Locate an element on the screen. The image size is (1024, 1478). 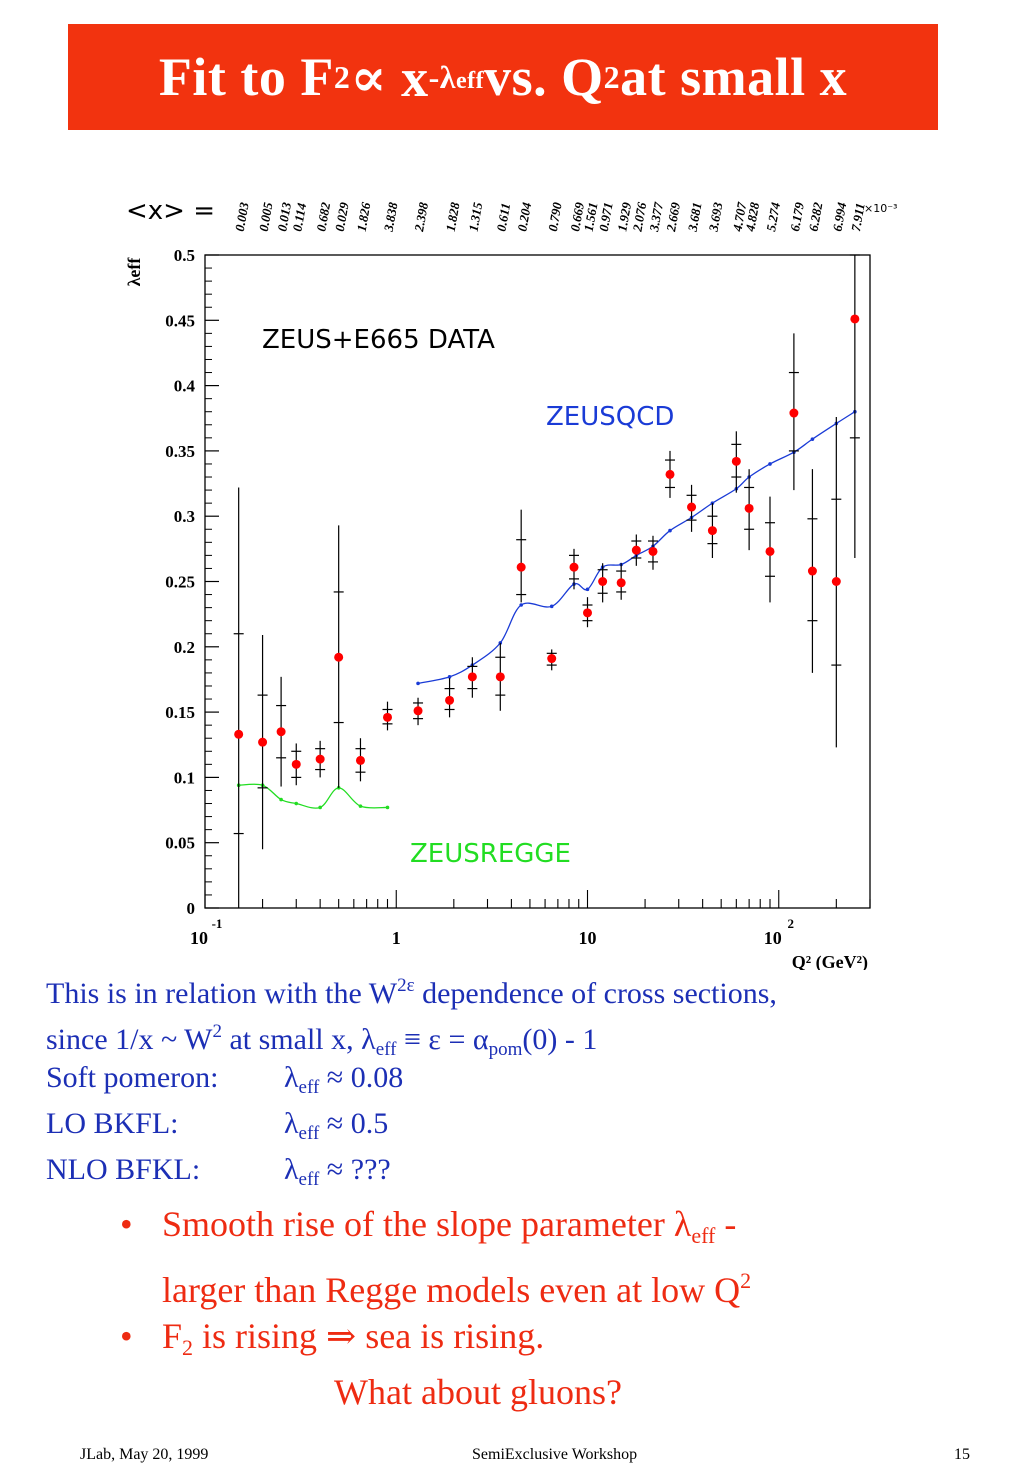
x-value-header: 2.398 is located at coordinates (421, 217).